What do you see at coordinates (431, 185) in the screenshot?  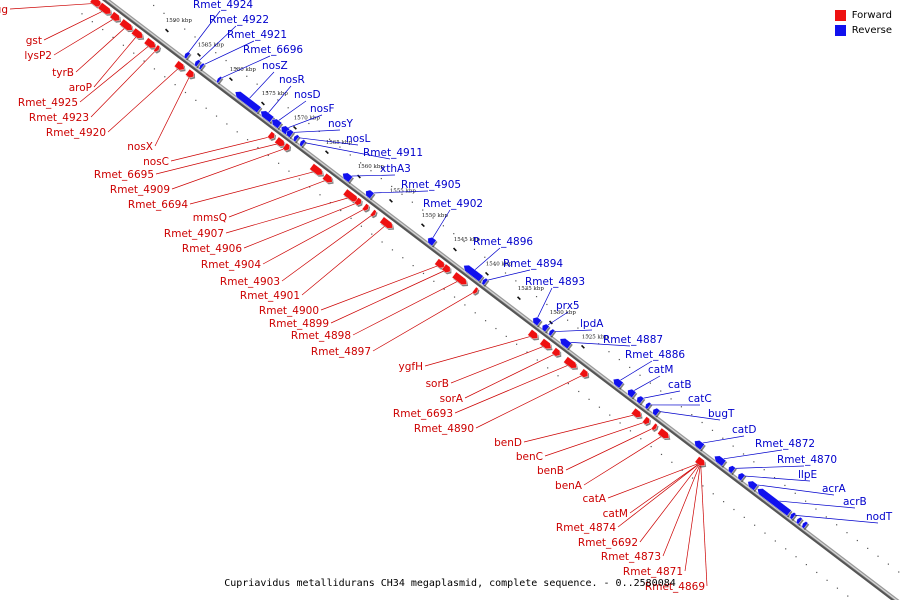 I see `reverse-gene-label: Rmet_4905` at bounding box center [431, 185].